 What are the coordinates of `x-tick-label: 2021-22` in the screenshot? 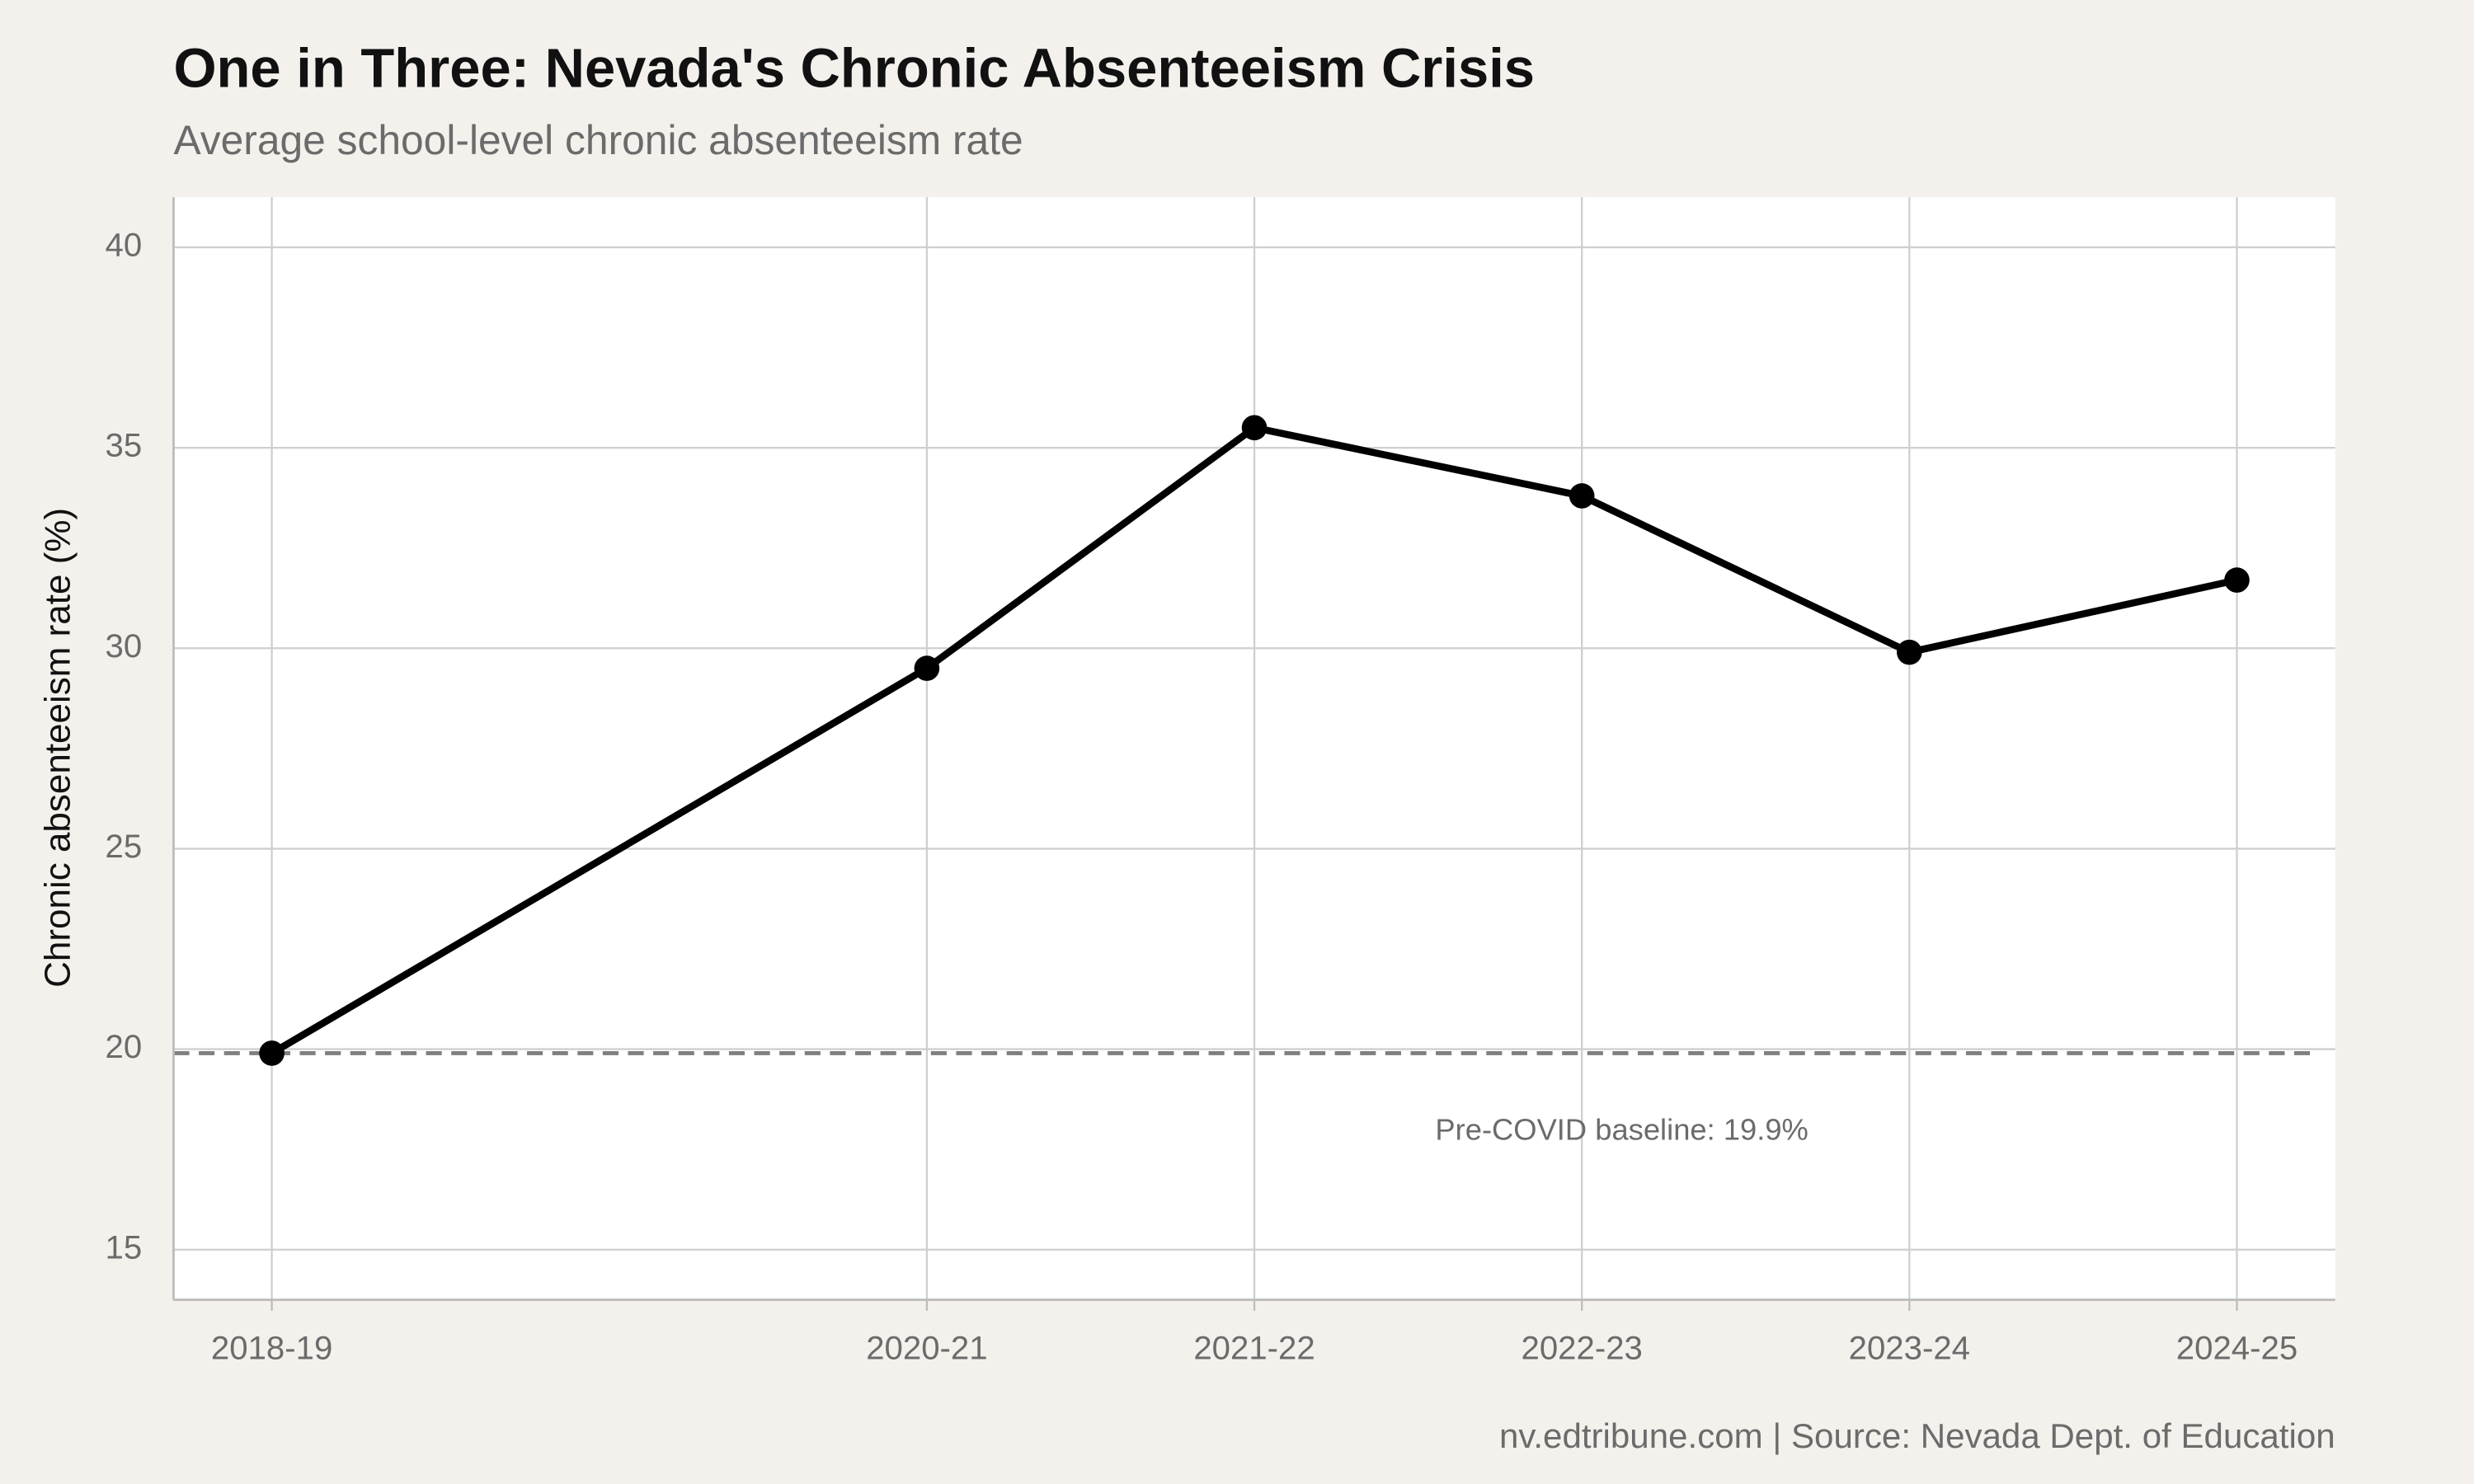 It's located at (1254, 1347).